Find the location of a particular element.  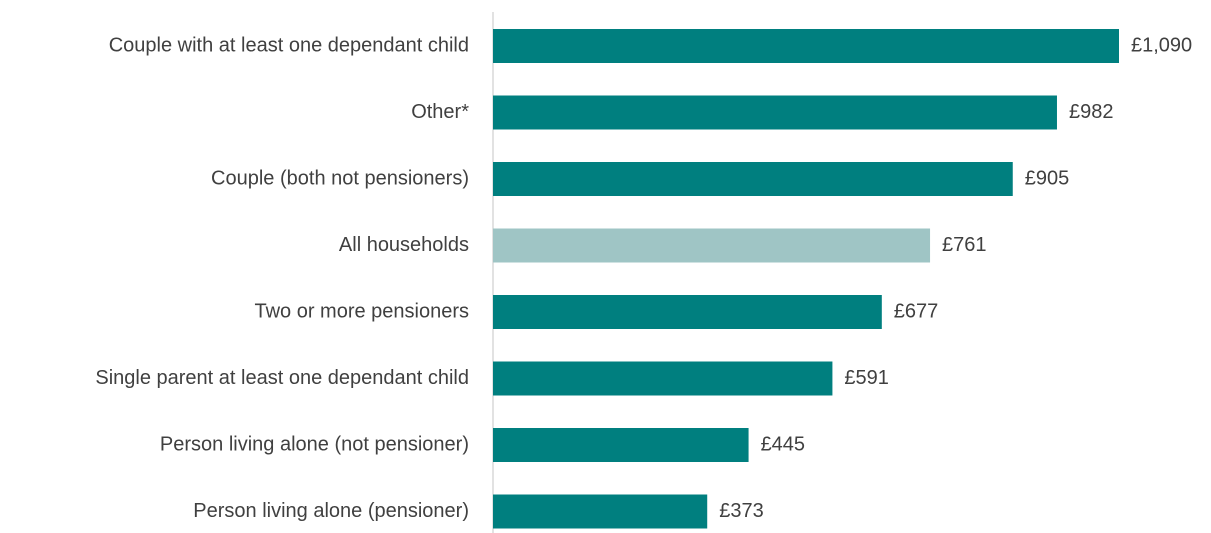

category-label: Other* is located at coordinates (440, 112).